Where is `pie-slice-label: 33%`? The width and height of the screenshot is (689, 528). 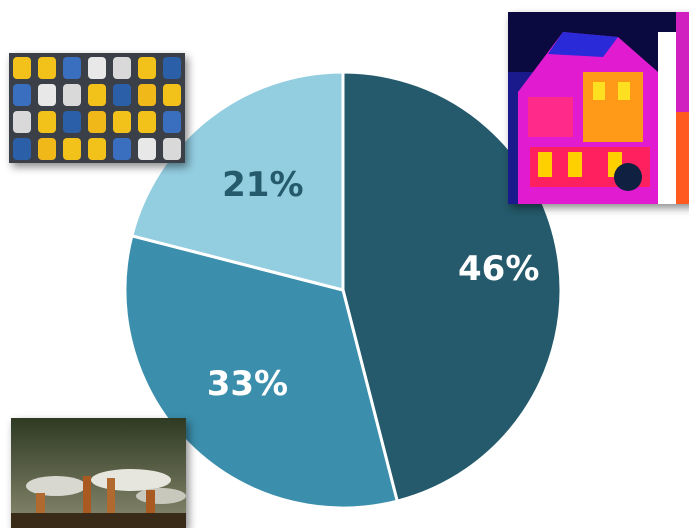
pie-slice-label: 33% is located at coordinates (247, 384).